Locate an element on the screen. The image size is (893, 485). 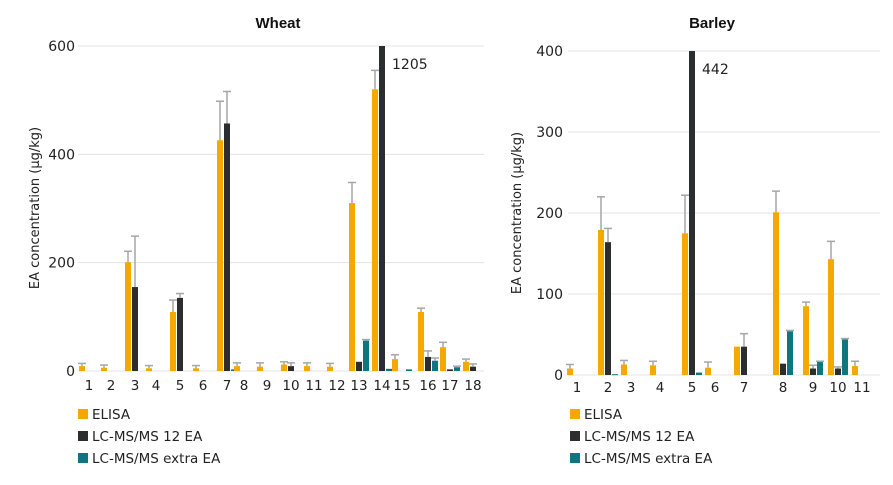
x-tick-label: 8 is located at coordinates (244, 386).